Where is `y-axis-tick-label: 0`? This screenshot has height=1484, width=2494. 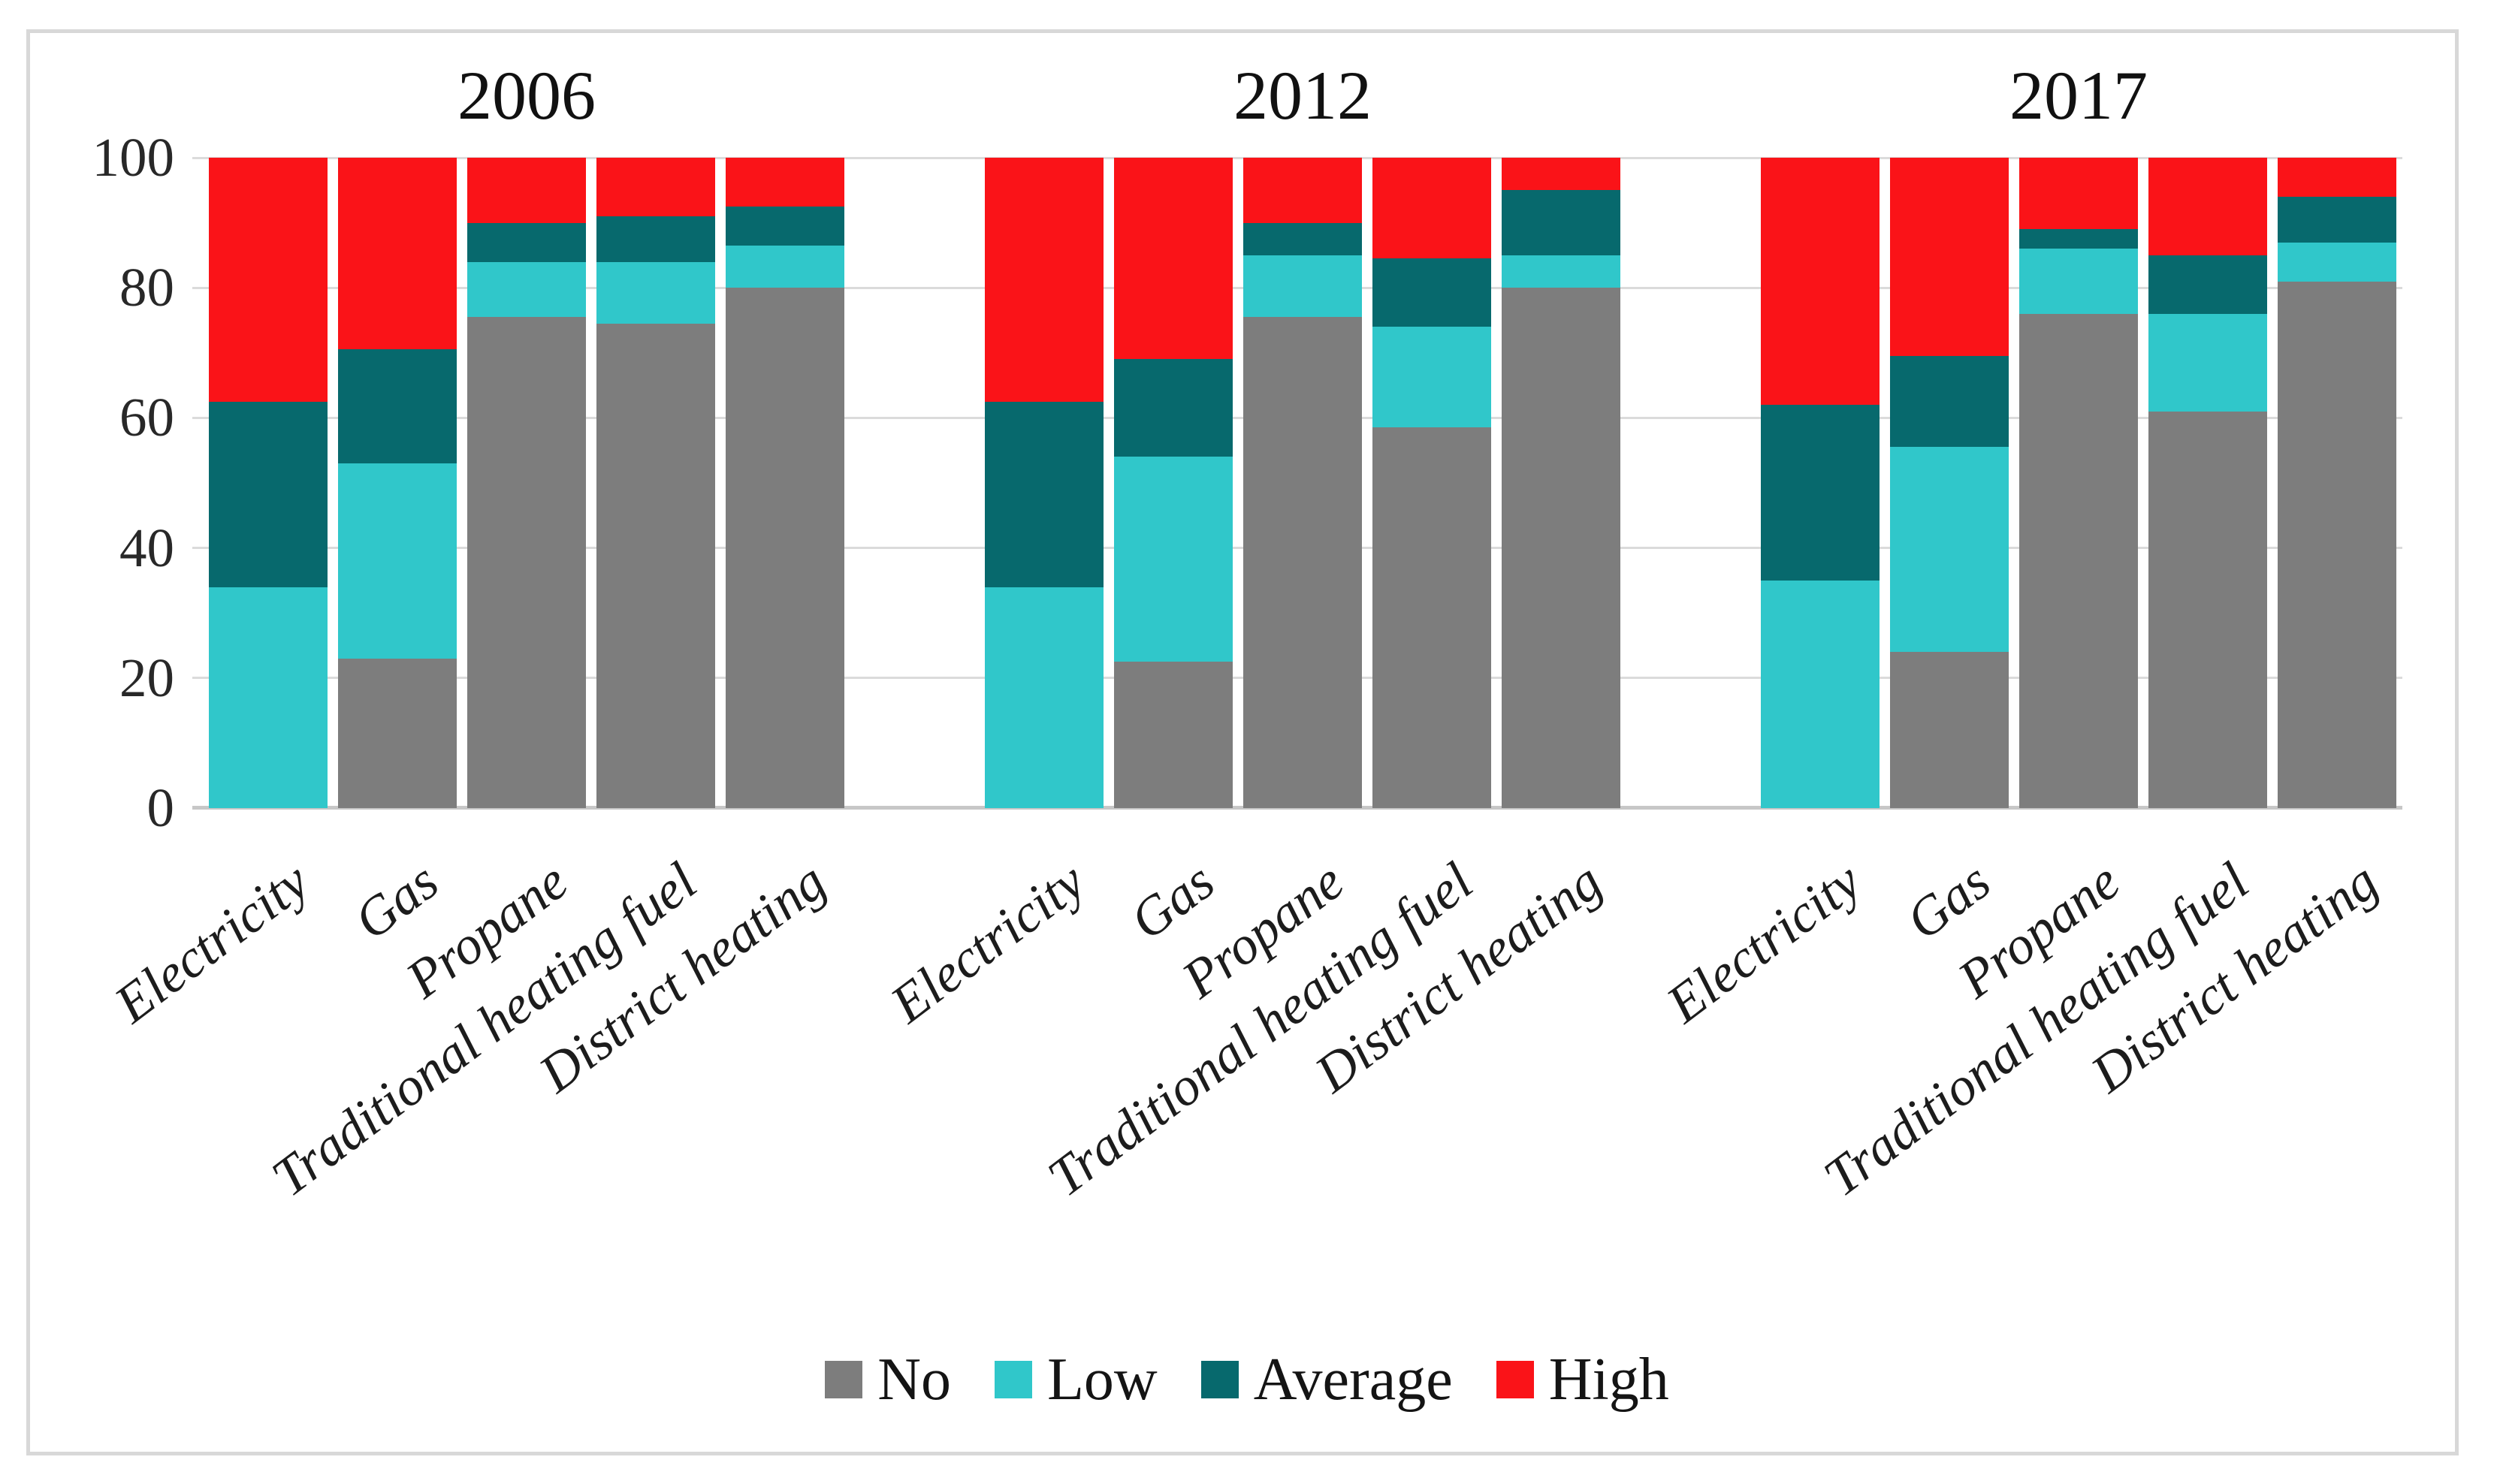 y-axis-tick-label: 0 is located at coordinates (160, 807).